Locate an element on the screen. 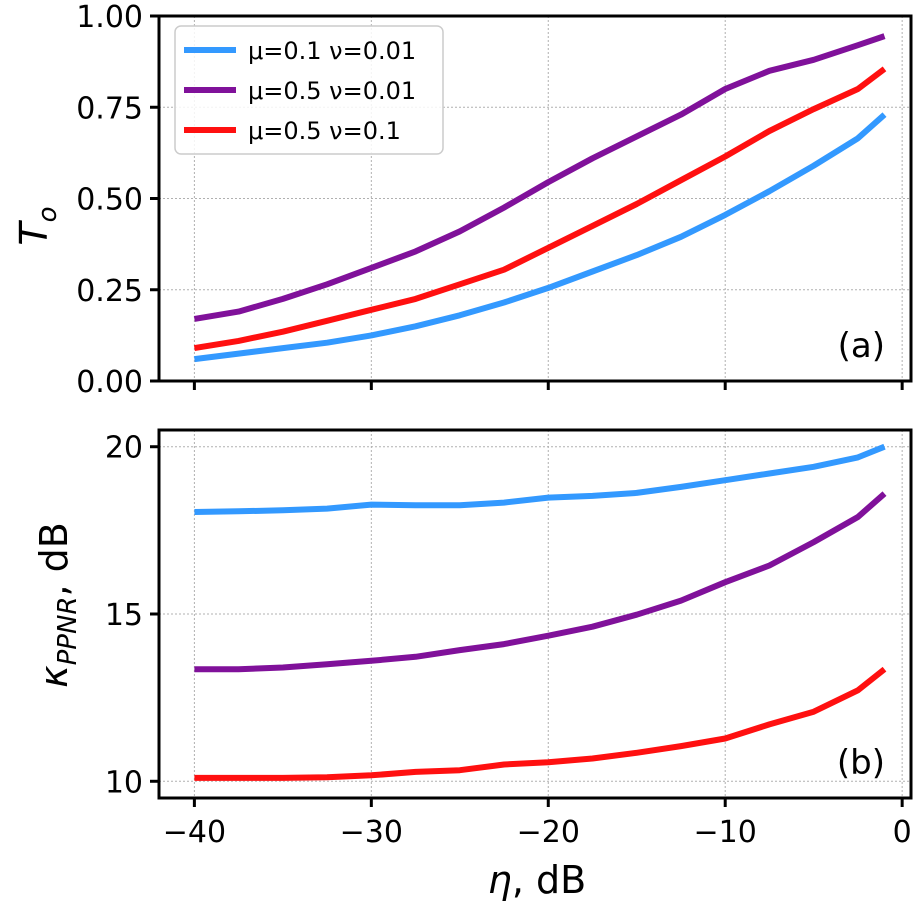 This screenshot has width=915, height=910. x-tick-label: −10 is located at coordinates (725, 832).